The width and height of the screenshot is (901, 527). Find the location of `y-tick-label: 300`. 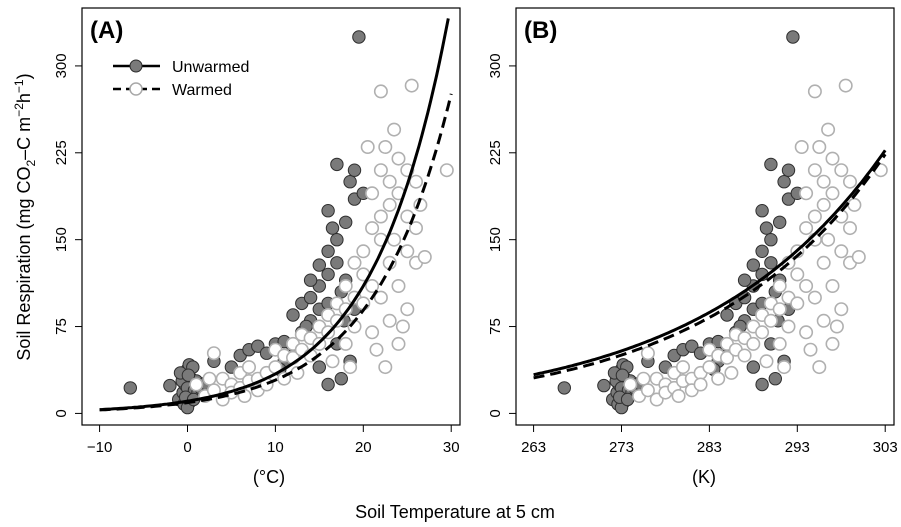

y-tick-label: 300 is located at coordinates (61, 65).